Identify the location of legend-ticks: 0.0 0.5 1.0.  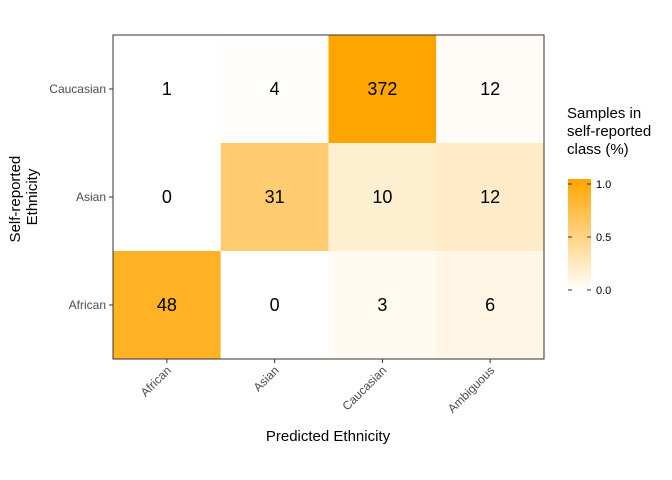
(589, 238).